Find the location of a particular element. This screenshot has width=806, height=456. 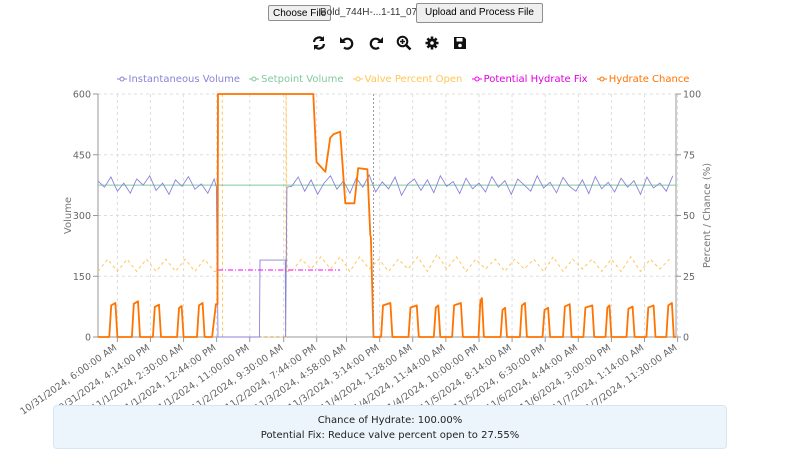

hydrate-chance-text: Chance of Hydrate: 100.00% is located at coordinates (390, 420).